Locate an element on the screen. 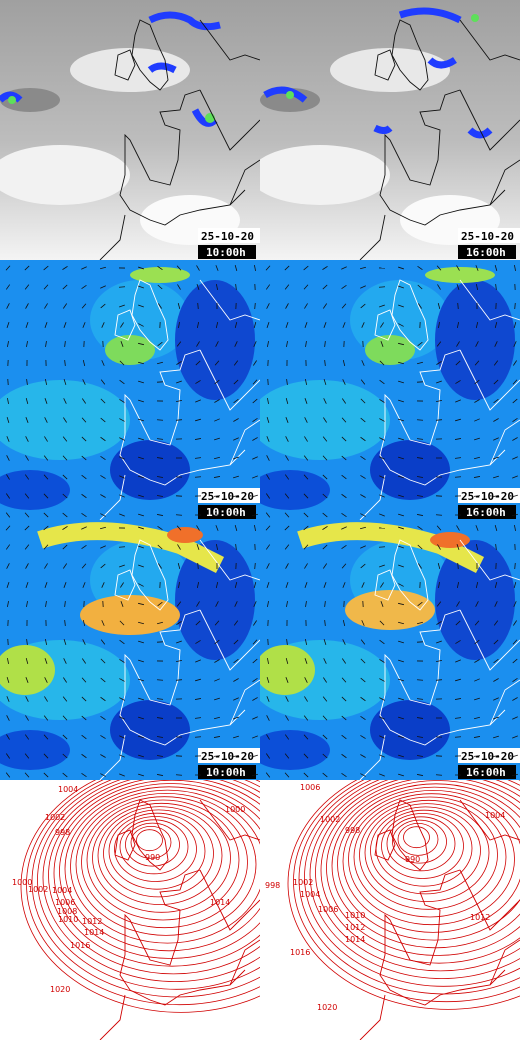 The height and width of the screenshot is (1040, 520). isobar-label: 1010 is located at coordinates (68, 919).